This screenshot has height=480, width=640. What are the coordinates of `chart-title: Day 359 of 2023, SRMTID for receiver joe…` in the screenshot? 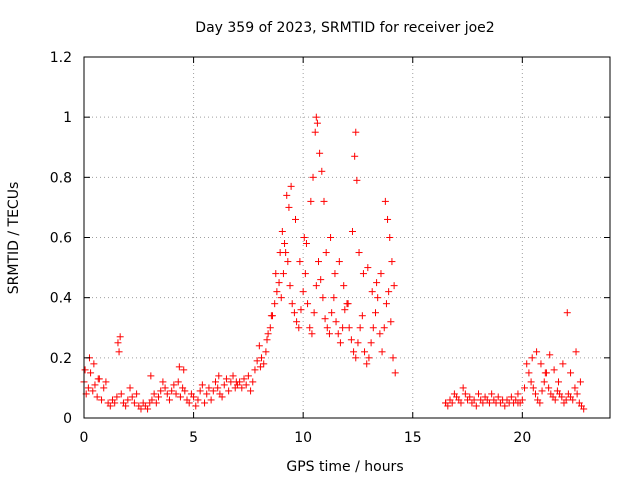 It's located at (344, 28).